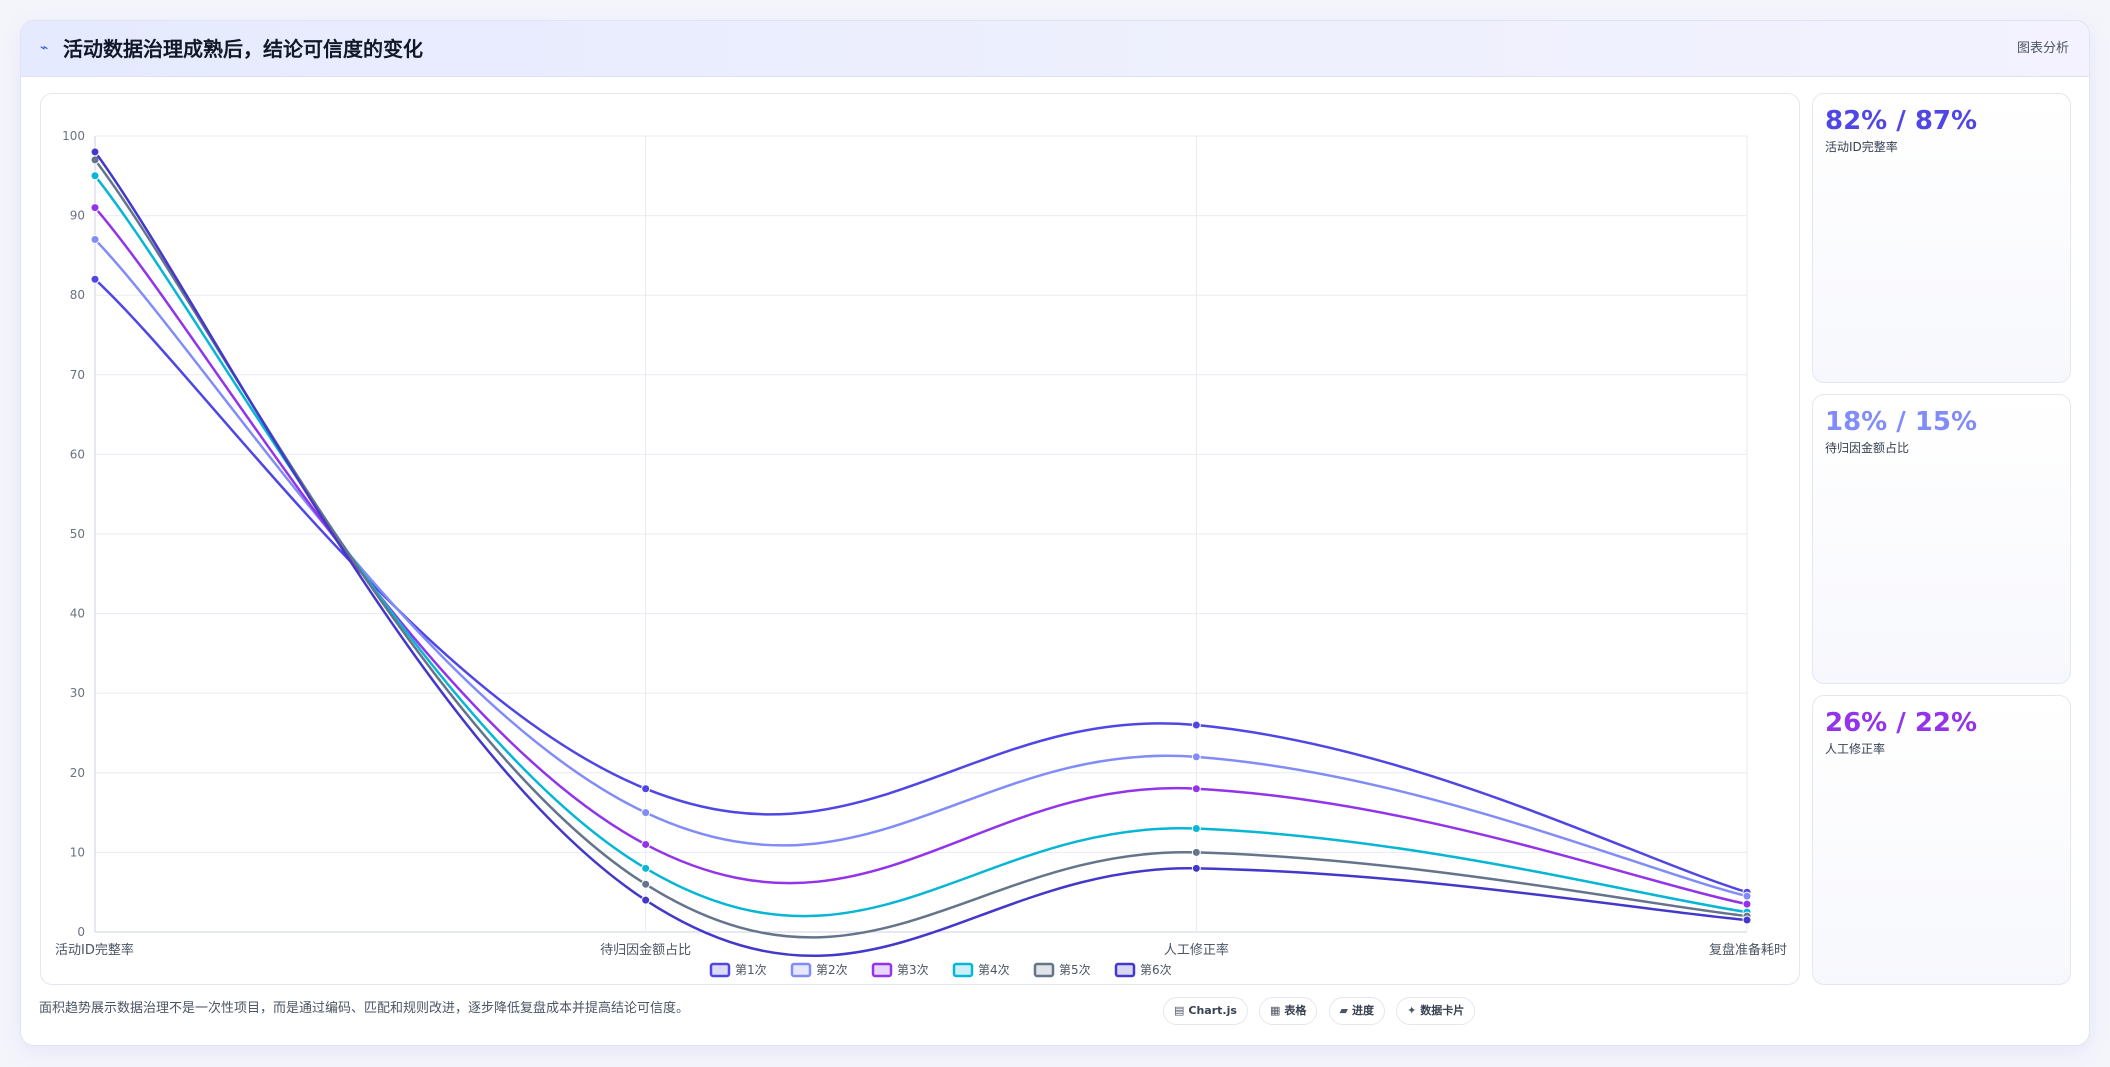 This screenshot has width=2110, height=1067. I want to click on y-tick-label: 40, so click(77, 614).